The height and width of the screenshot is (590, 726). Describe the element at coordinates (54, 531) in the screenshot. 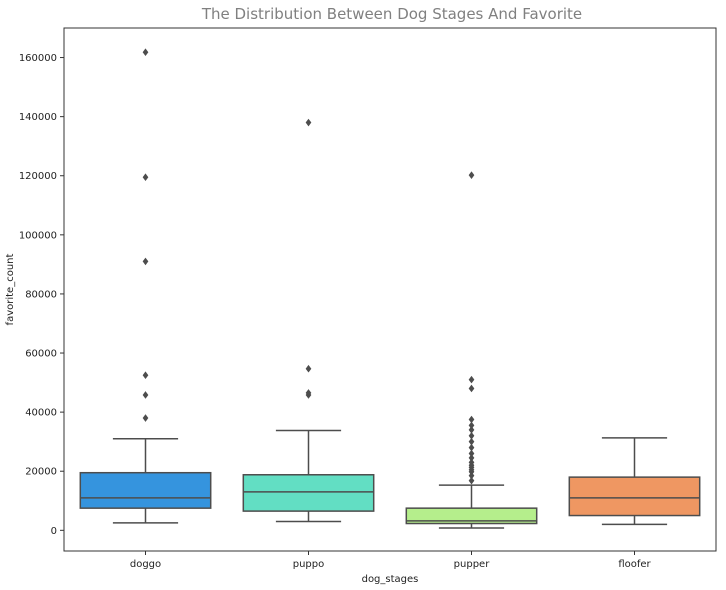

I see `y-tick-label: 0` at that location.